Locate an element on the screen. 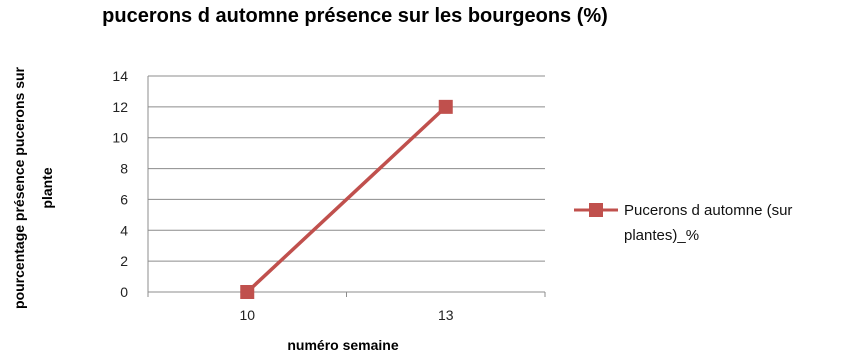 Image resolution: width=856 pixels, height=356 pixels. series-layer is located at coordinates (346, 199).